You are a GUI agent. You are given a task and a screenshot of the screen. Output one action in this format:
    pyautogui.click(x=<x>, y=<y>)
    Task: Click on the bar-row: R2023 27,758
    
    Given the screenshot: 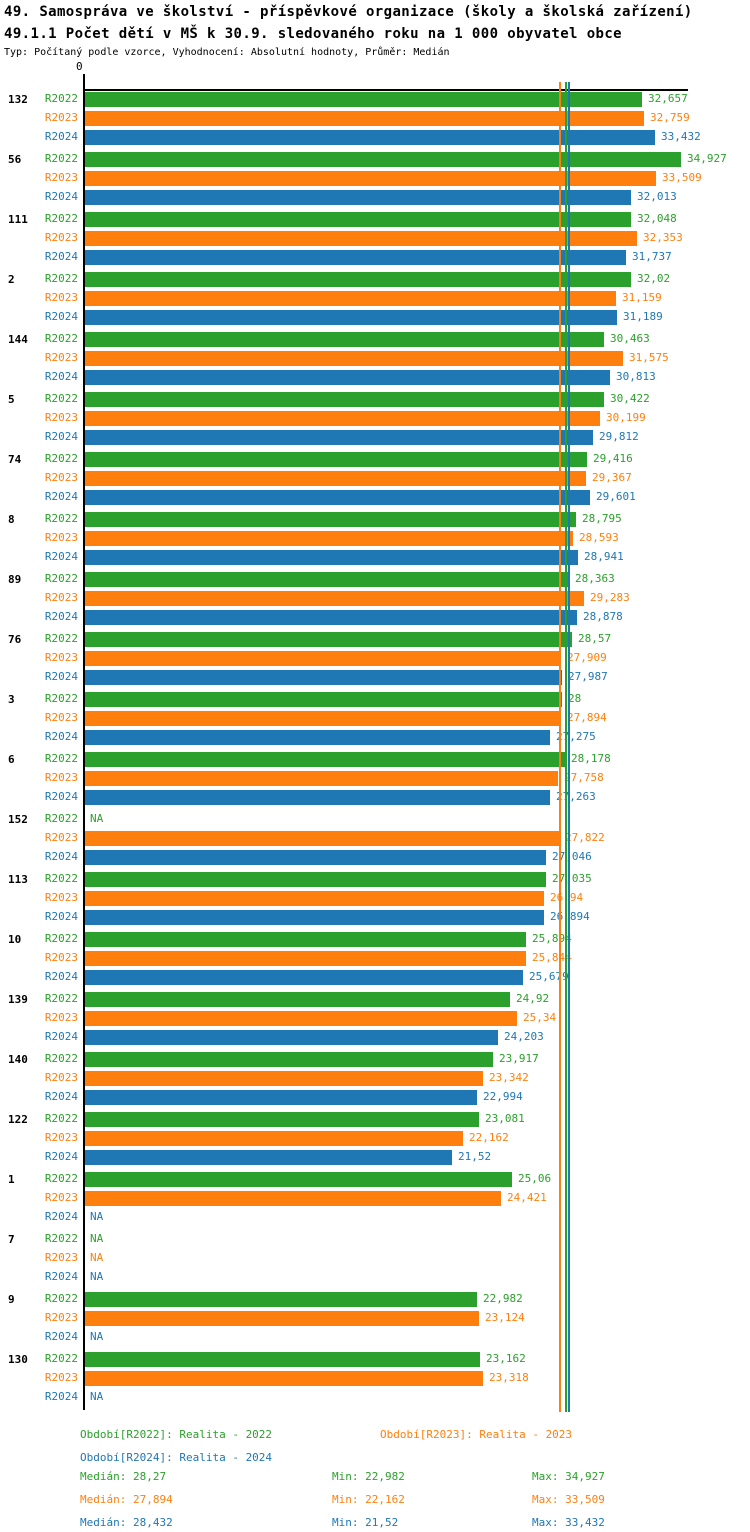 What is the action you would take?
    pyautogui.click(x=375, y=778)
    